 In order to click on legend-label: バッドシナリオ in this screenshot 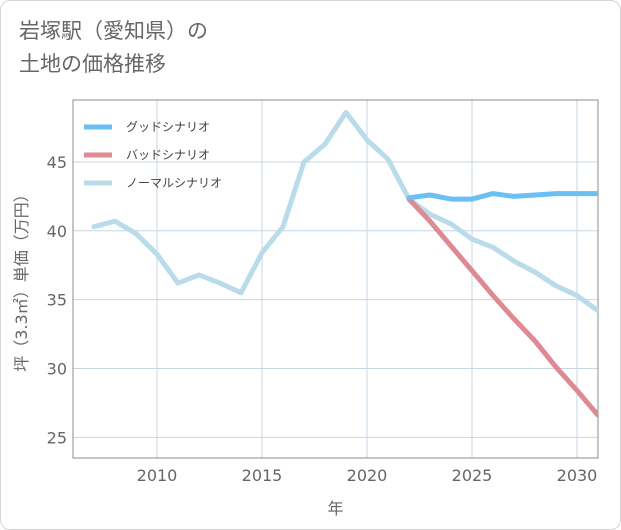, I will do `click(168, 155)`.